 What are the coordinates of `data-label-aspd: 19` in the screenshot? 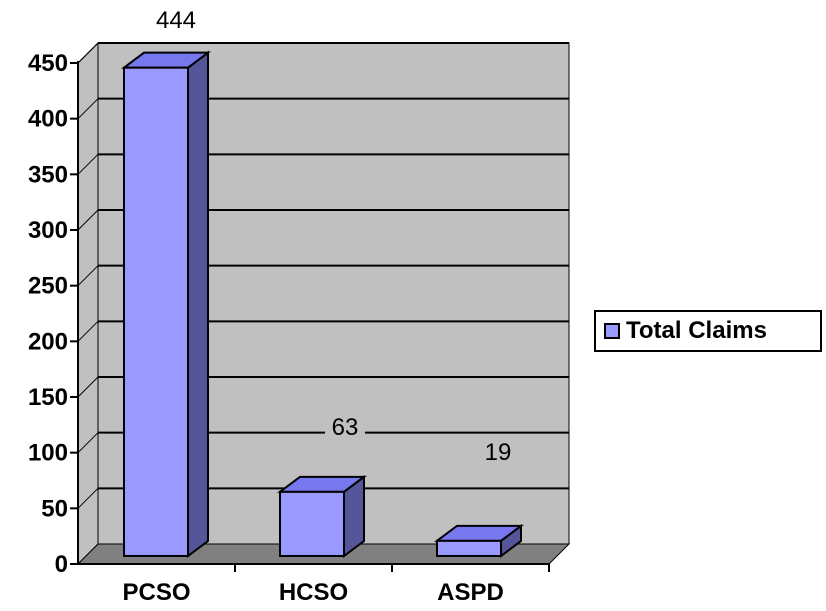 It's located at (498, 452).